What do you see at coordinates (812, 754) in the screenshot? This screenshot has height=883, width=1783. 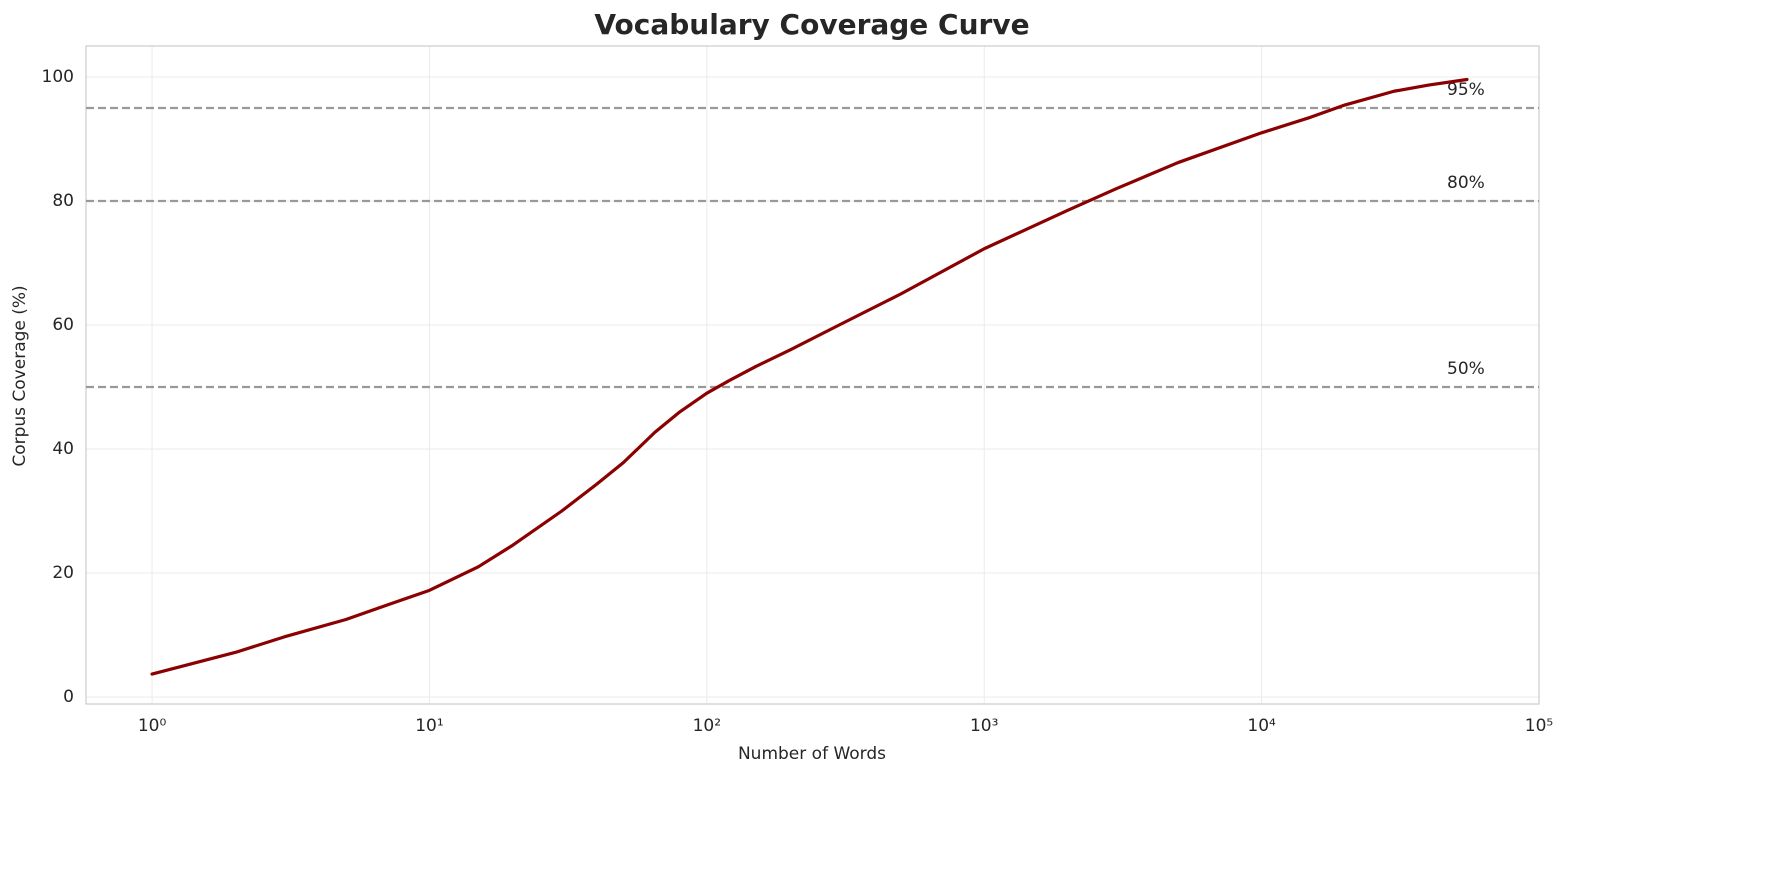 I see `x-axis-label: Number of Words` at bounding box center [812, 754].